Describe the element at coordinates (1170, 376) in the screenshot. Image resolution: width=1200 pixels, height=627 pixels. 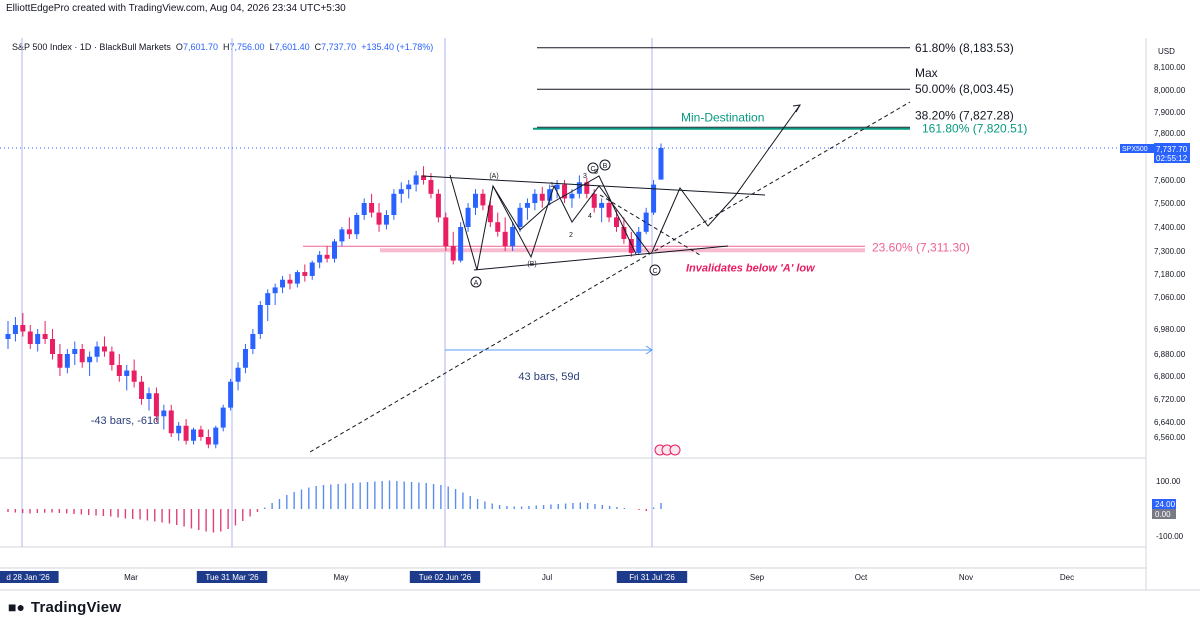
I see `price-tick-label: 6,800.00` at that location.